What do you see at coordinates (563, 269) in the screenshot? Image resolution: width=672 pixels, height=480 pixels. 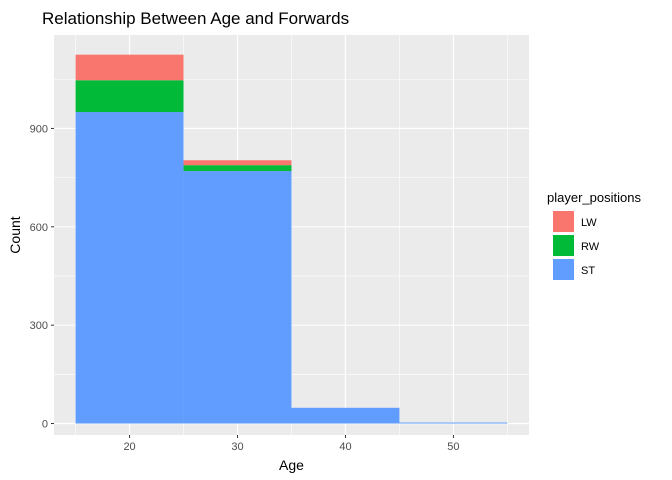 I see `legend-key-st` at bounding box center [563, 269].